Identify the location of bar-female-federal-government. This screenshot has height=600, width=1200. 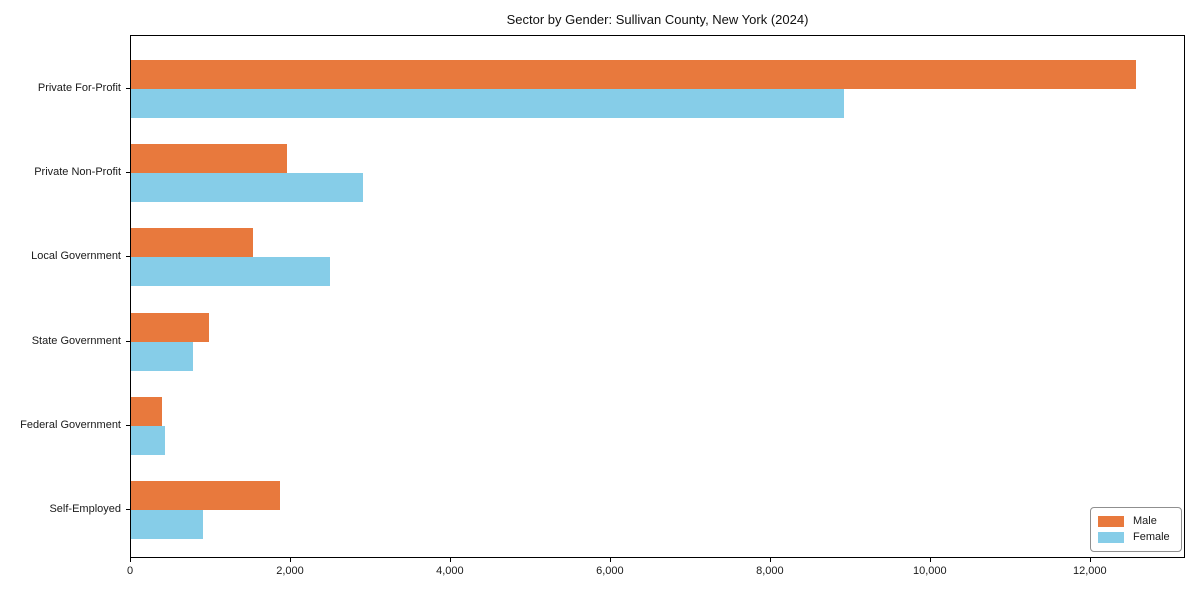
(148, 440).